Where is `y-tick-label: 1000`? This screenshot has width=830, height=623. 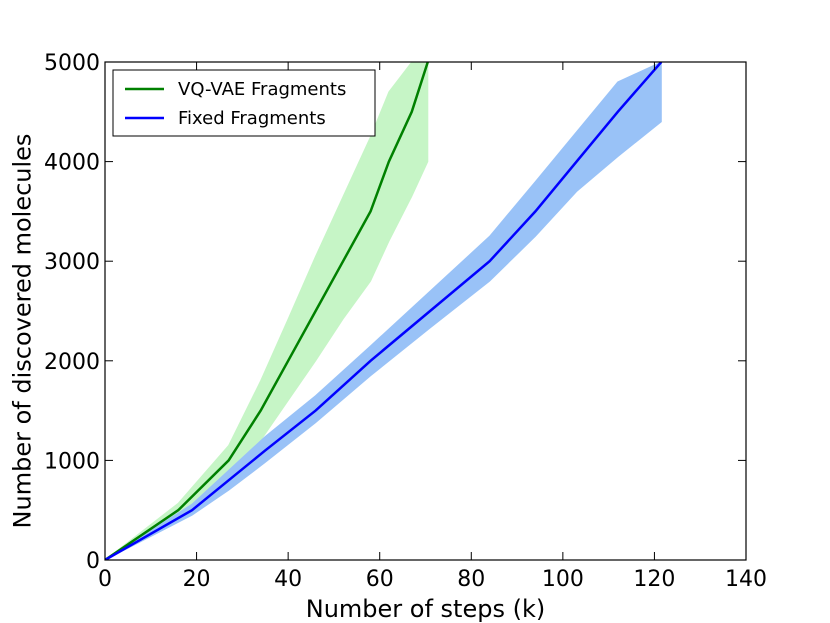 y-tick-label: 1000 is located at coordinates (72, 461).